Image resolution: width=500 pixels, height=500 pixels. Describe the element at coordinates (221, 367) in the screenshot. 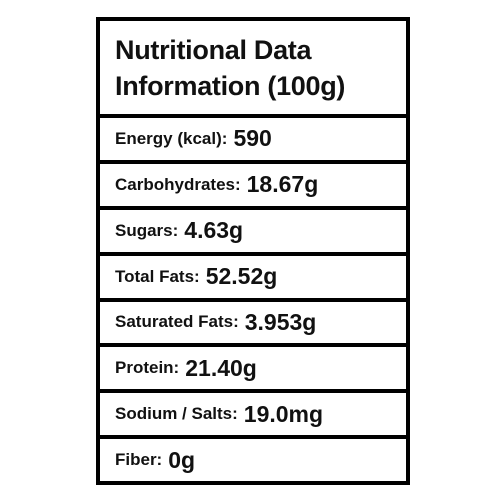

I see `nutrient-value: 21.40g` at that location.